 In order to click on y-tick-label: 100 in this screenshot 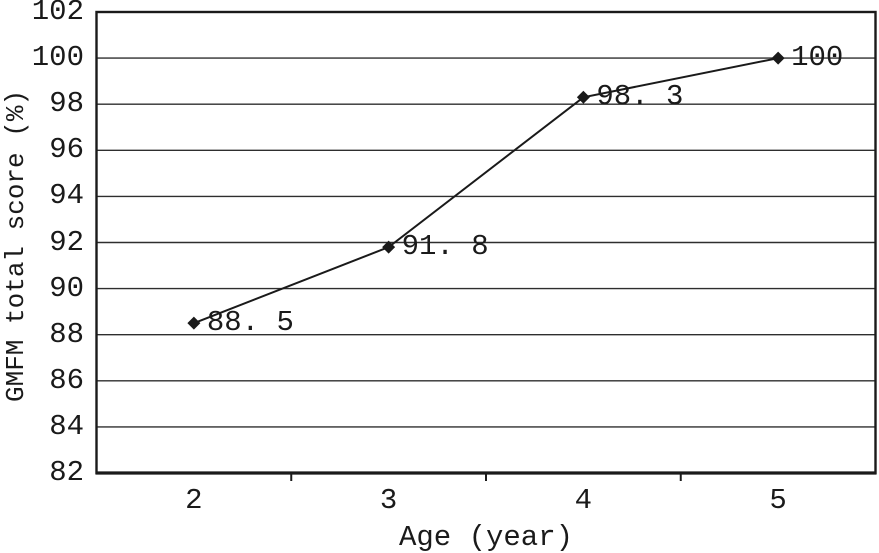, I will do `click(57, 58)`.